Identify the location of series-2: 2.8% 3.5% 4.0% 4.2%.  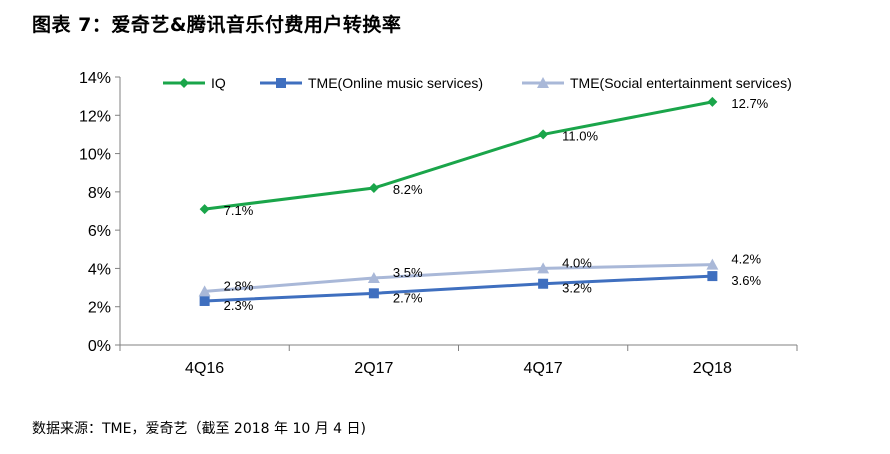
(479, 274).